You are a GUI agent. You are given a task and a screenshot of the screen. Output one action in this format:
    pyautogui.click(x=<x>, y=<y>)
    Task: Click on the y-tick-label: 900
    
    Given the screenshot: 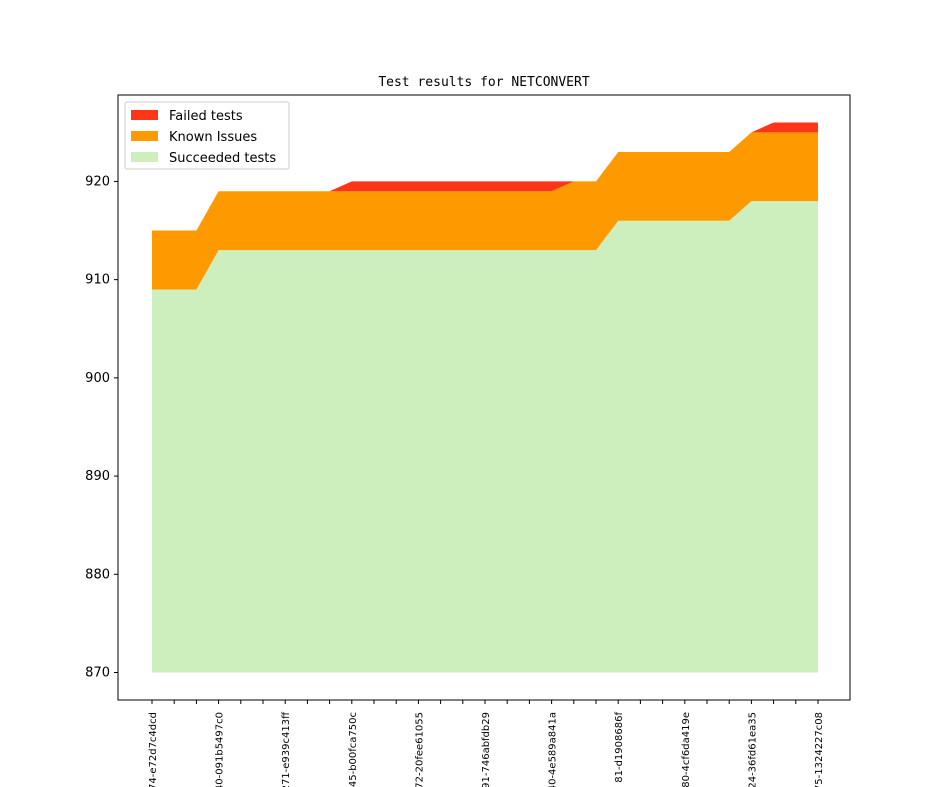 What is the action you would take?
    pyautogui.click(x=97, y=378)
    